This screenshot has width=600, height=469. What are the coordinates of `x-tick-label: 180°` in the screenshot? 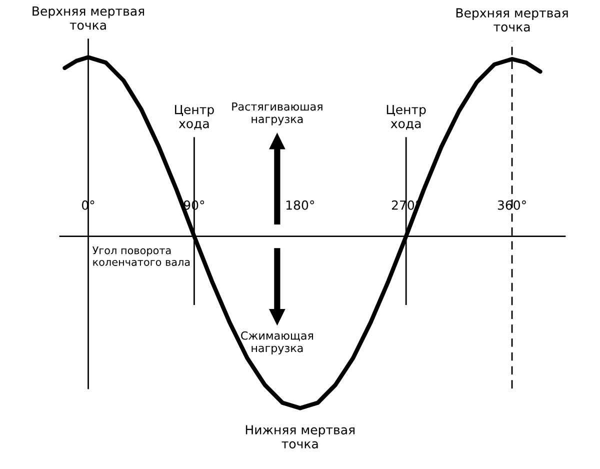 It's located at (300, 205).